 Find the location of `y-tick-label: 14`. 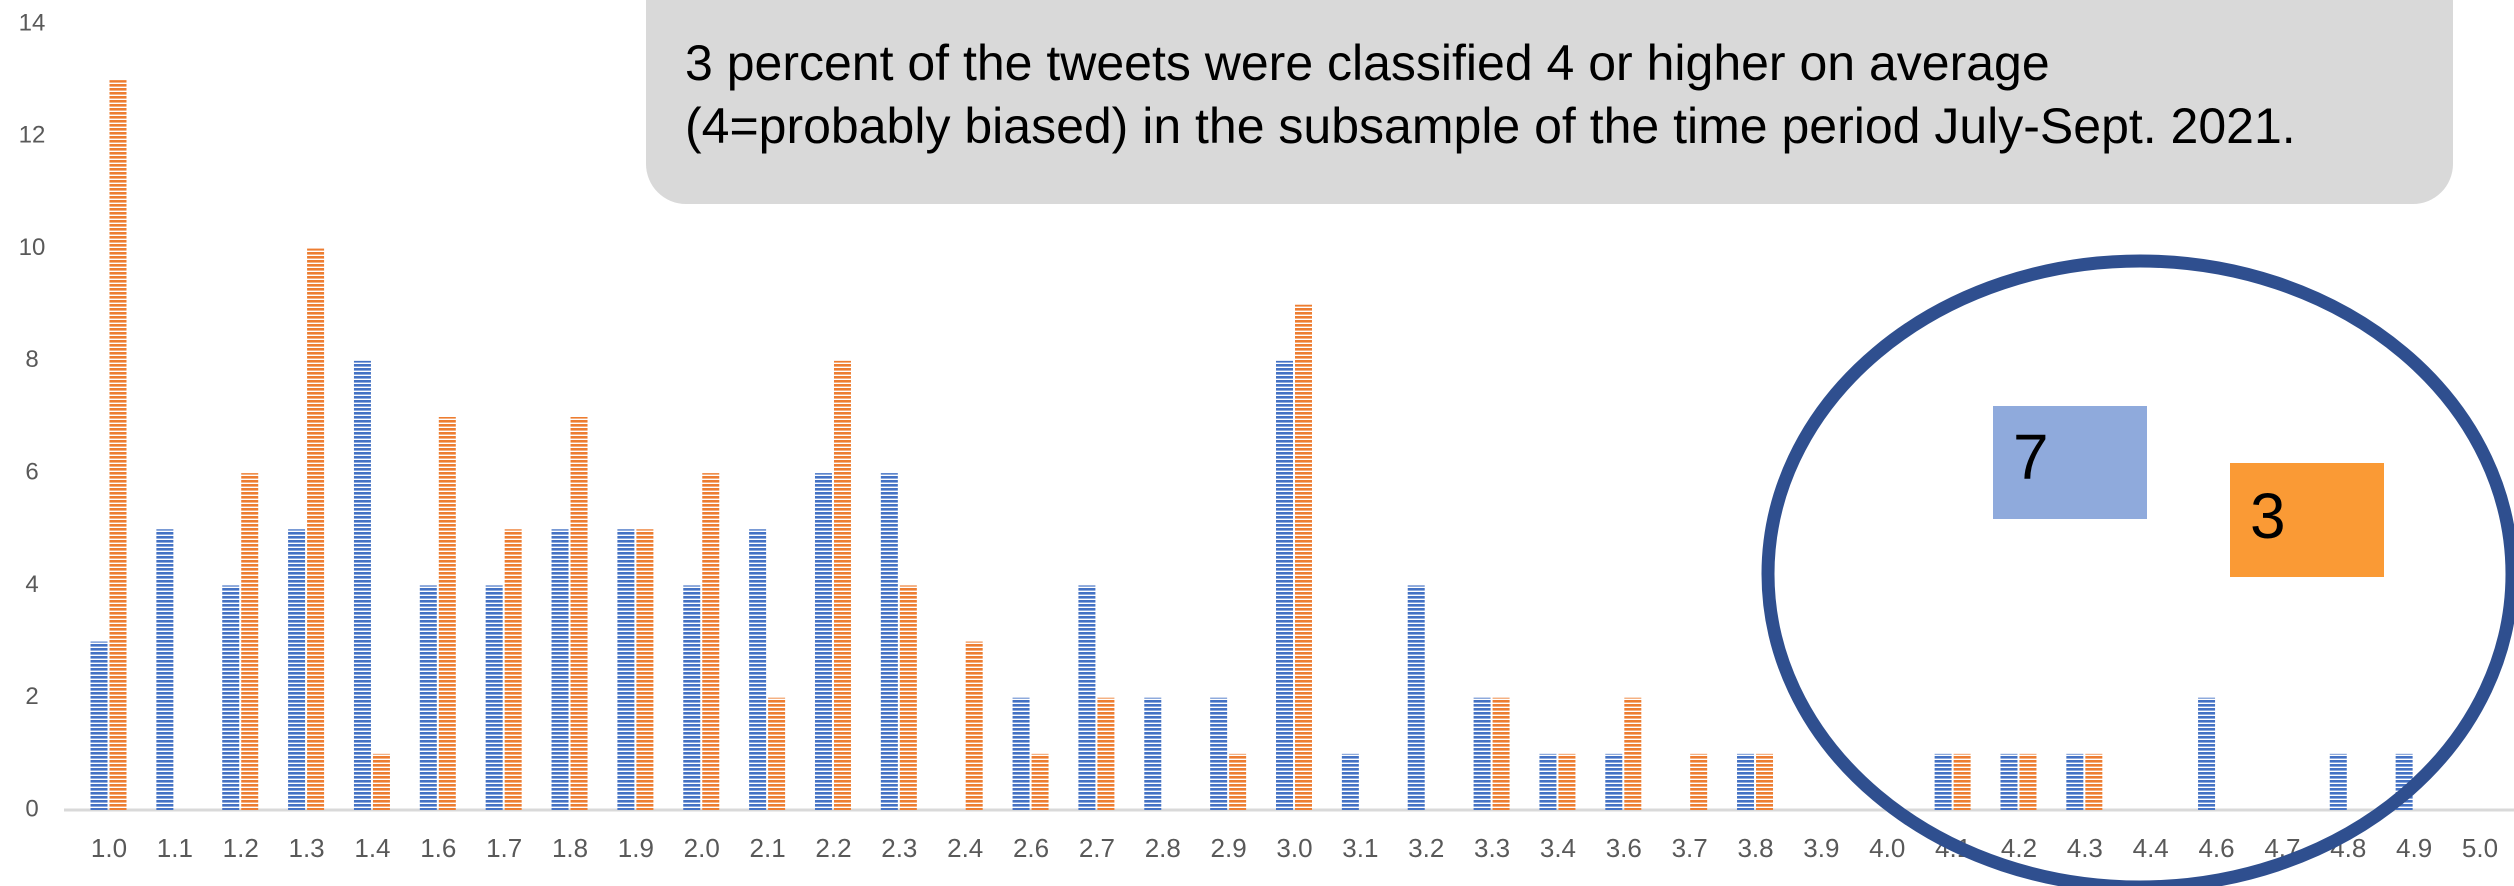

y-tick-label: 14 is located at coordinates (32, 22).